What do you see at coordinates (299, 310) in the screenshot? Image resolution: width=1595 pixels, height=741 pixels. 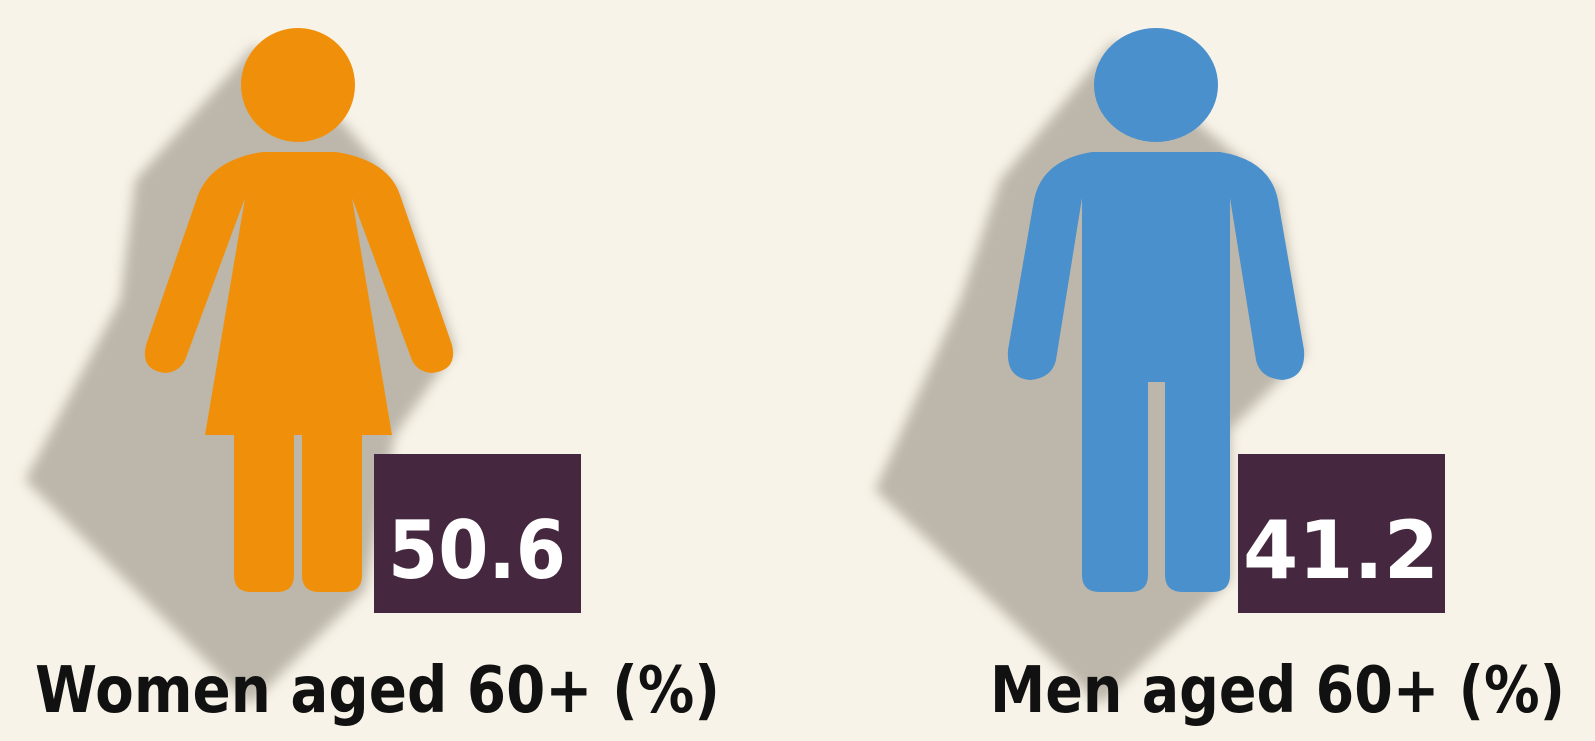 I see `woman-figure` at bounding box center [299, 310].